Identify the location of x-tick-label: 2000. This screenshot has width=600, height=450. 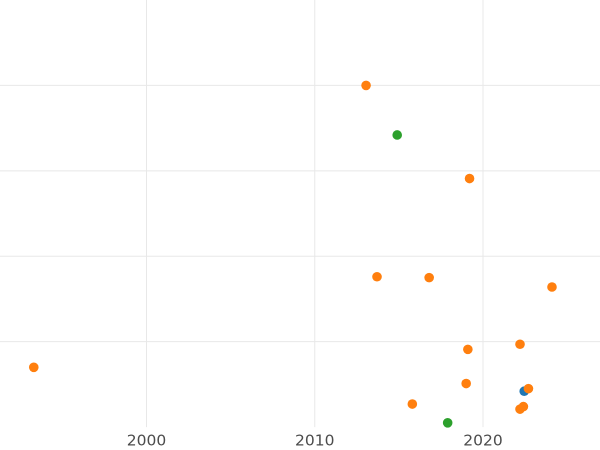
(146, 441).